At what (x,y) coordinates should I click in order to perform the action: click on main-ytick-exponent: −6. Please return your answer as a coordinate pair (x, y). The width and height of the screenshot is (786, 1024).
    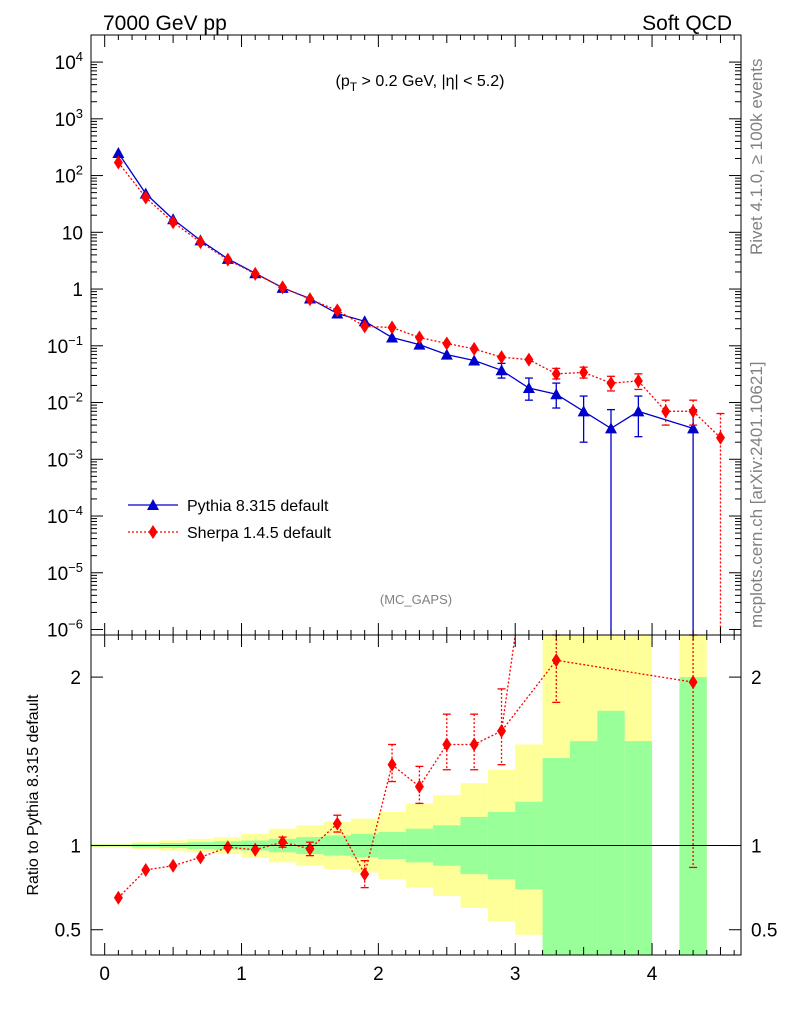
    Looking at the image, I should click on (75, 624).